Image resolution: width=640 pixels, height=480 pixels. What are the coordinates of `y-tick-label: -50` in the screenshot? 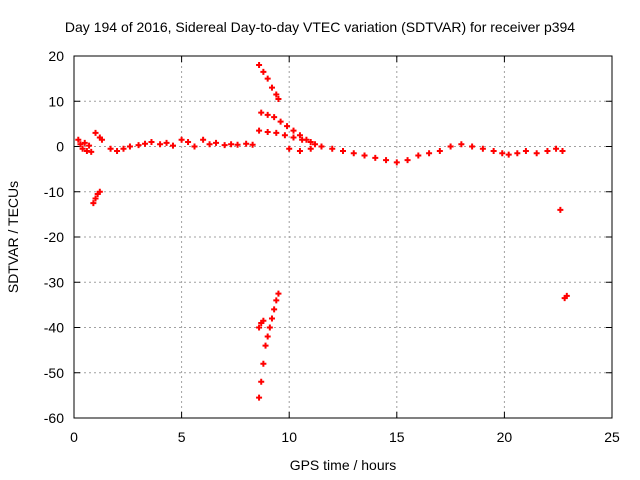 It's located at (54, 373).